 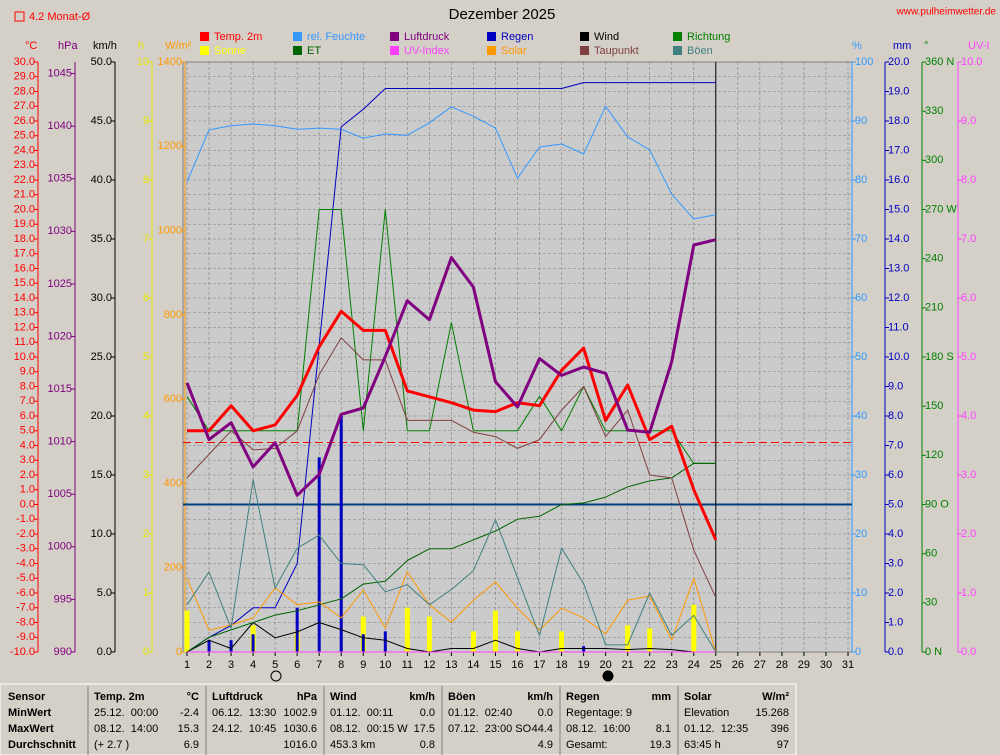 I want to click on moon-full, so click(x=276, y=676).